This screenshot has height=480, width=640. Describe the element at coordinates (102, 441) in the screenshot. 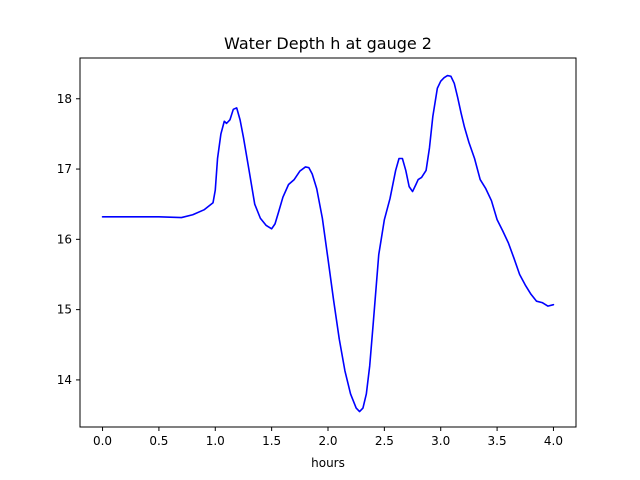

I see `x-tick-label: 0.0` at that location.